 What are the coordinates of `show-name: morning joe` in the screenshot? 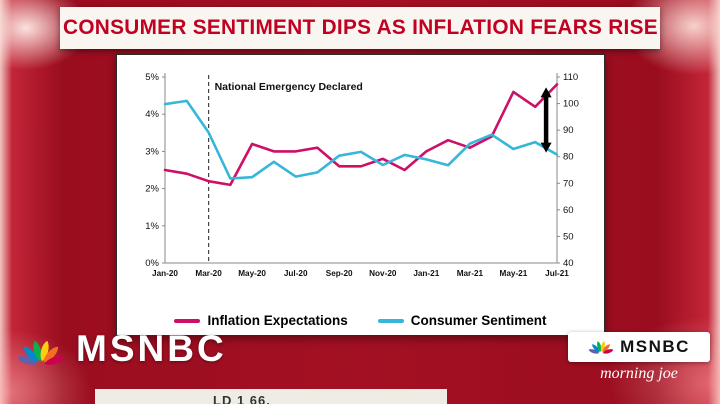 It's located at (639, 373).